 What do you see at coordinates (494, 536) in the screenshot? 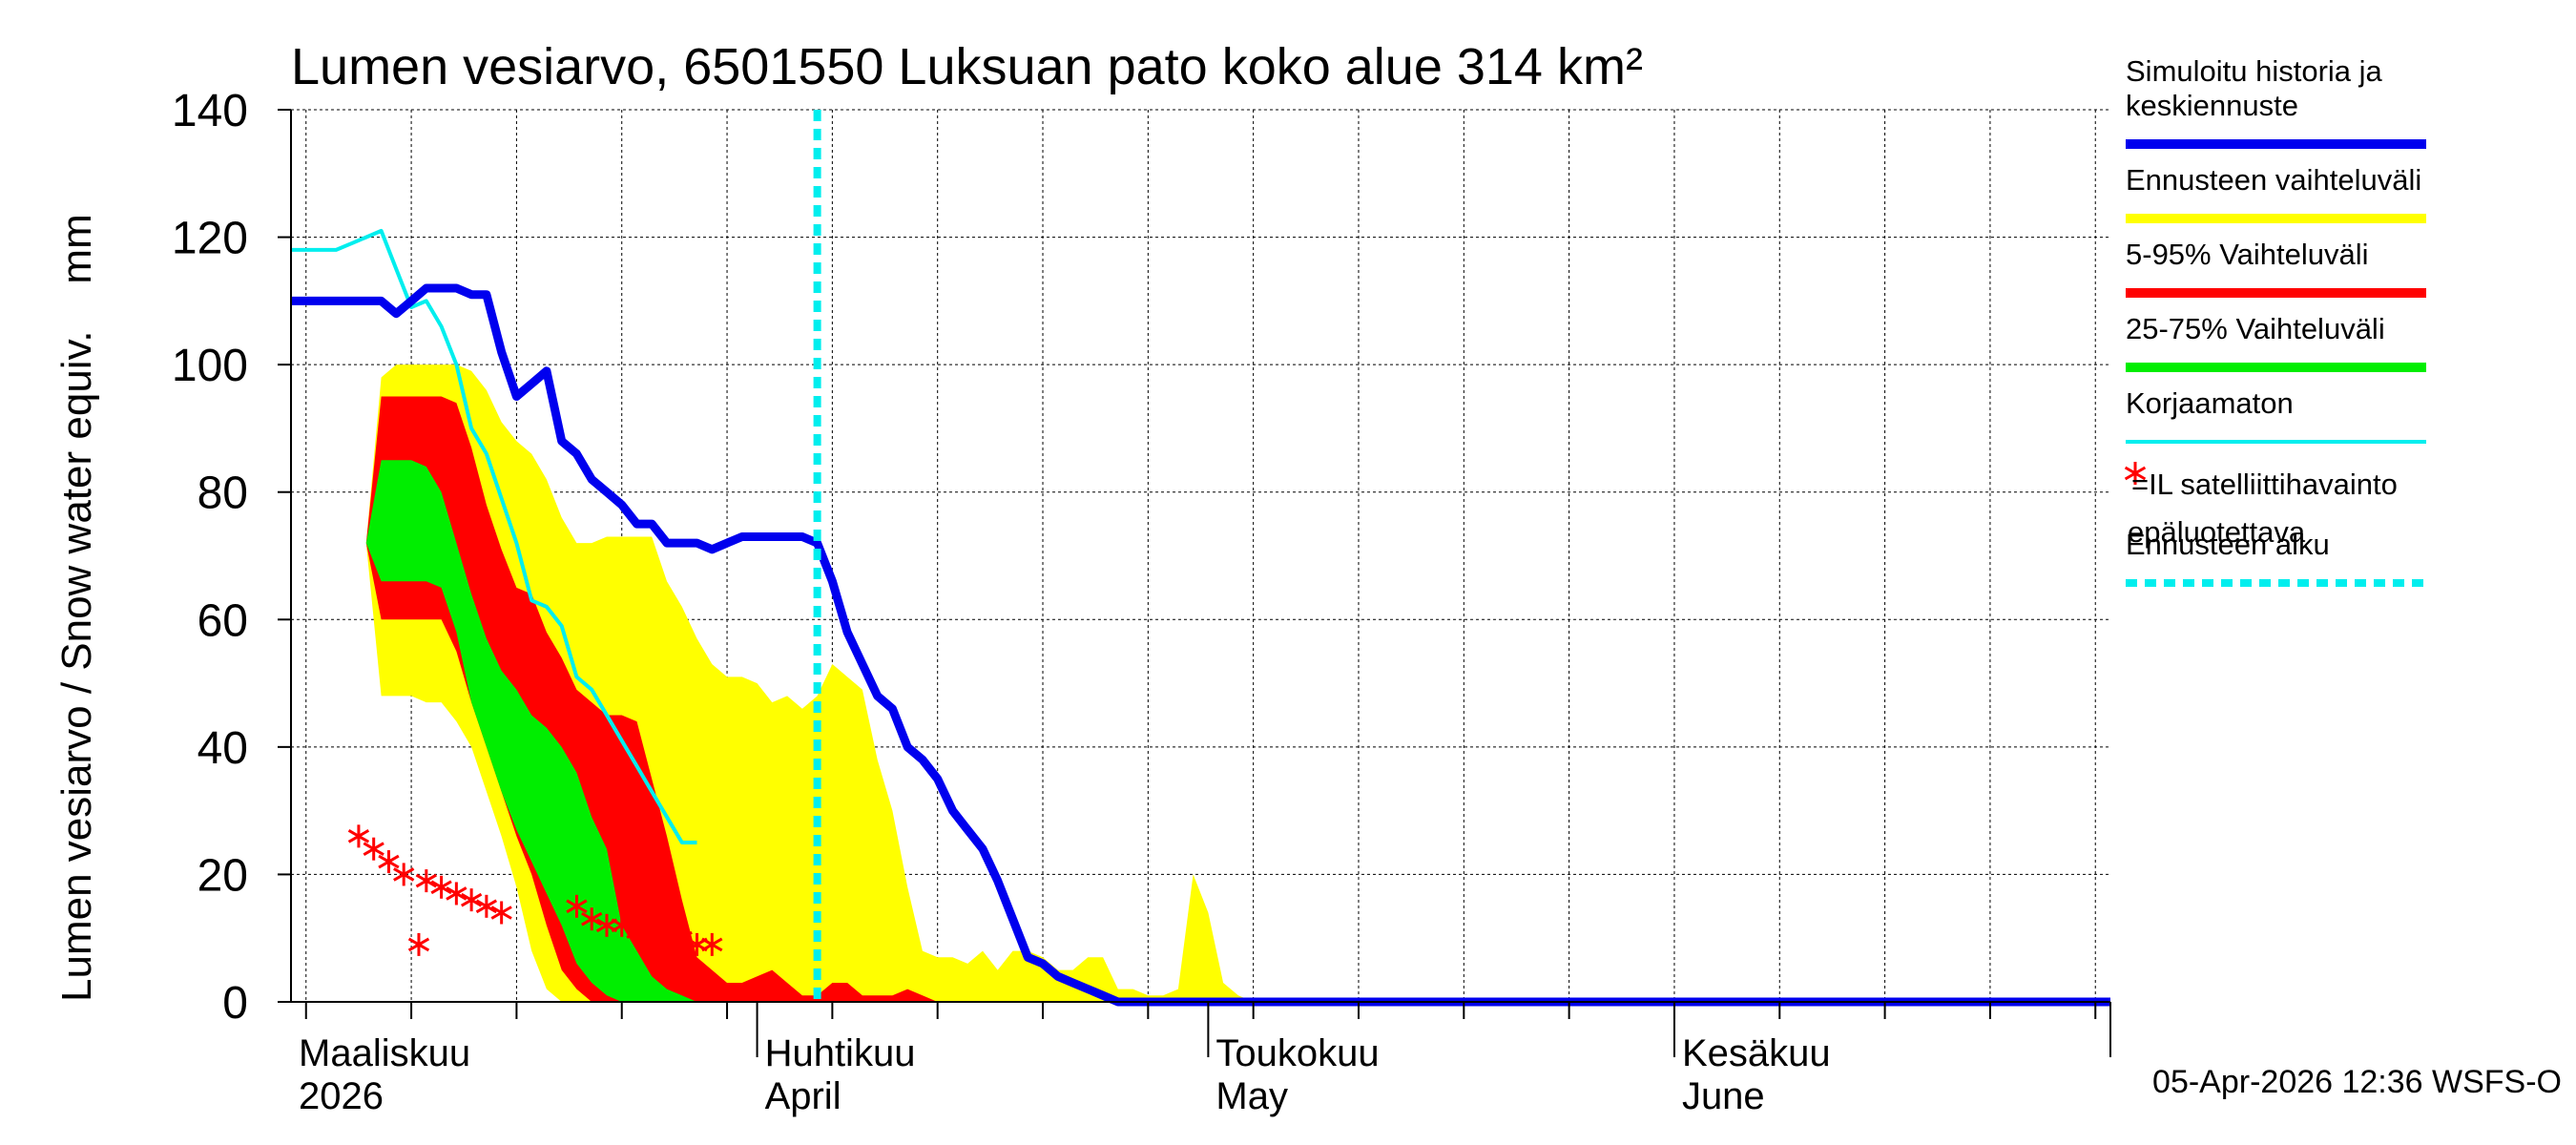
I see `line-korjaamaton` at bounding box center [494, 536].